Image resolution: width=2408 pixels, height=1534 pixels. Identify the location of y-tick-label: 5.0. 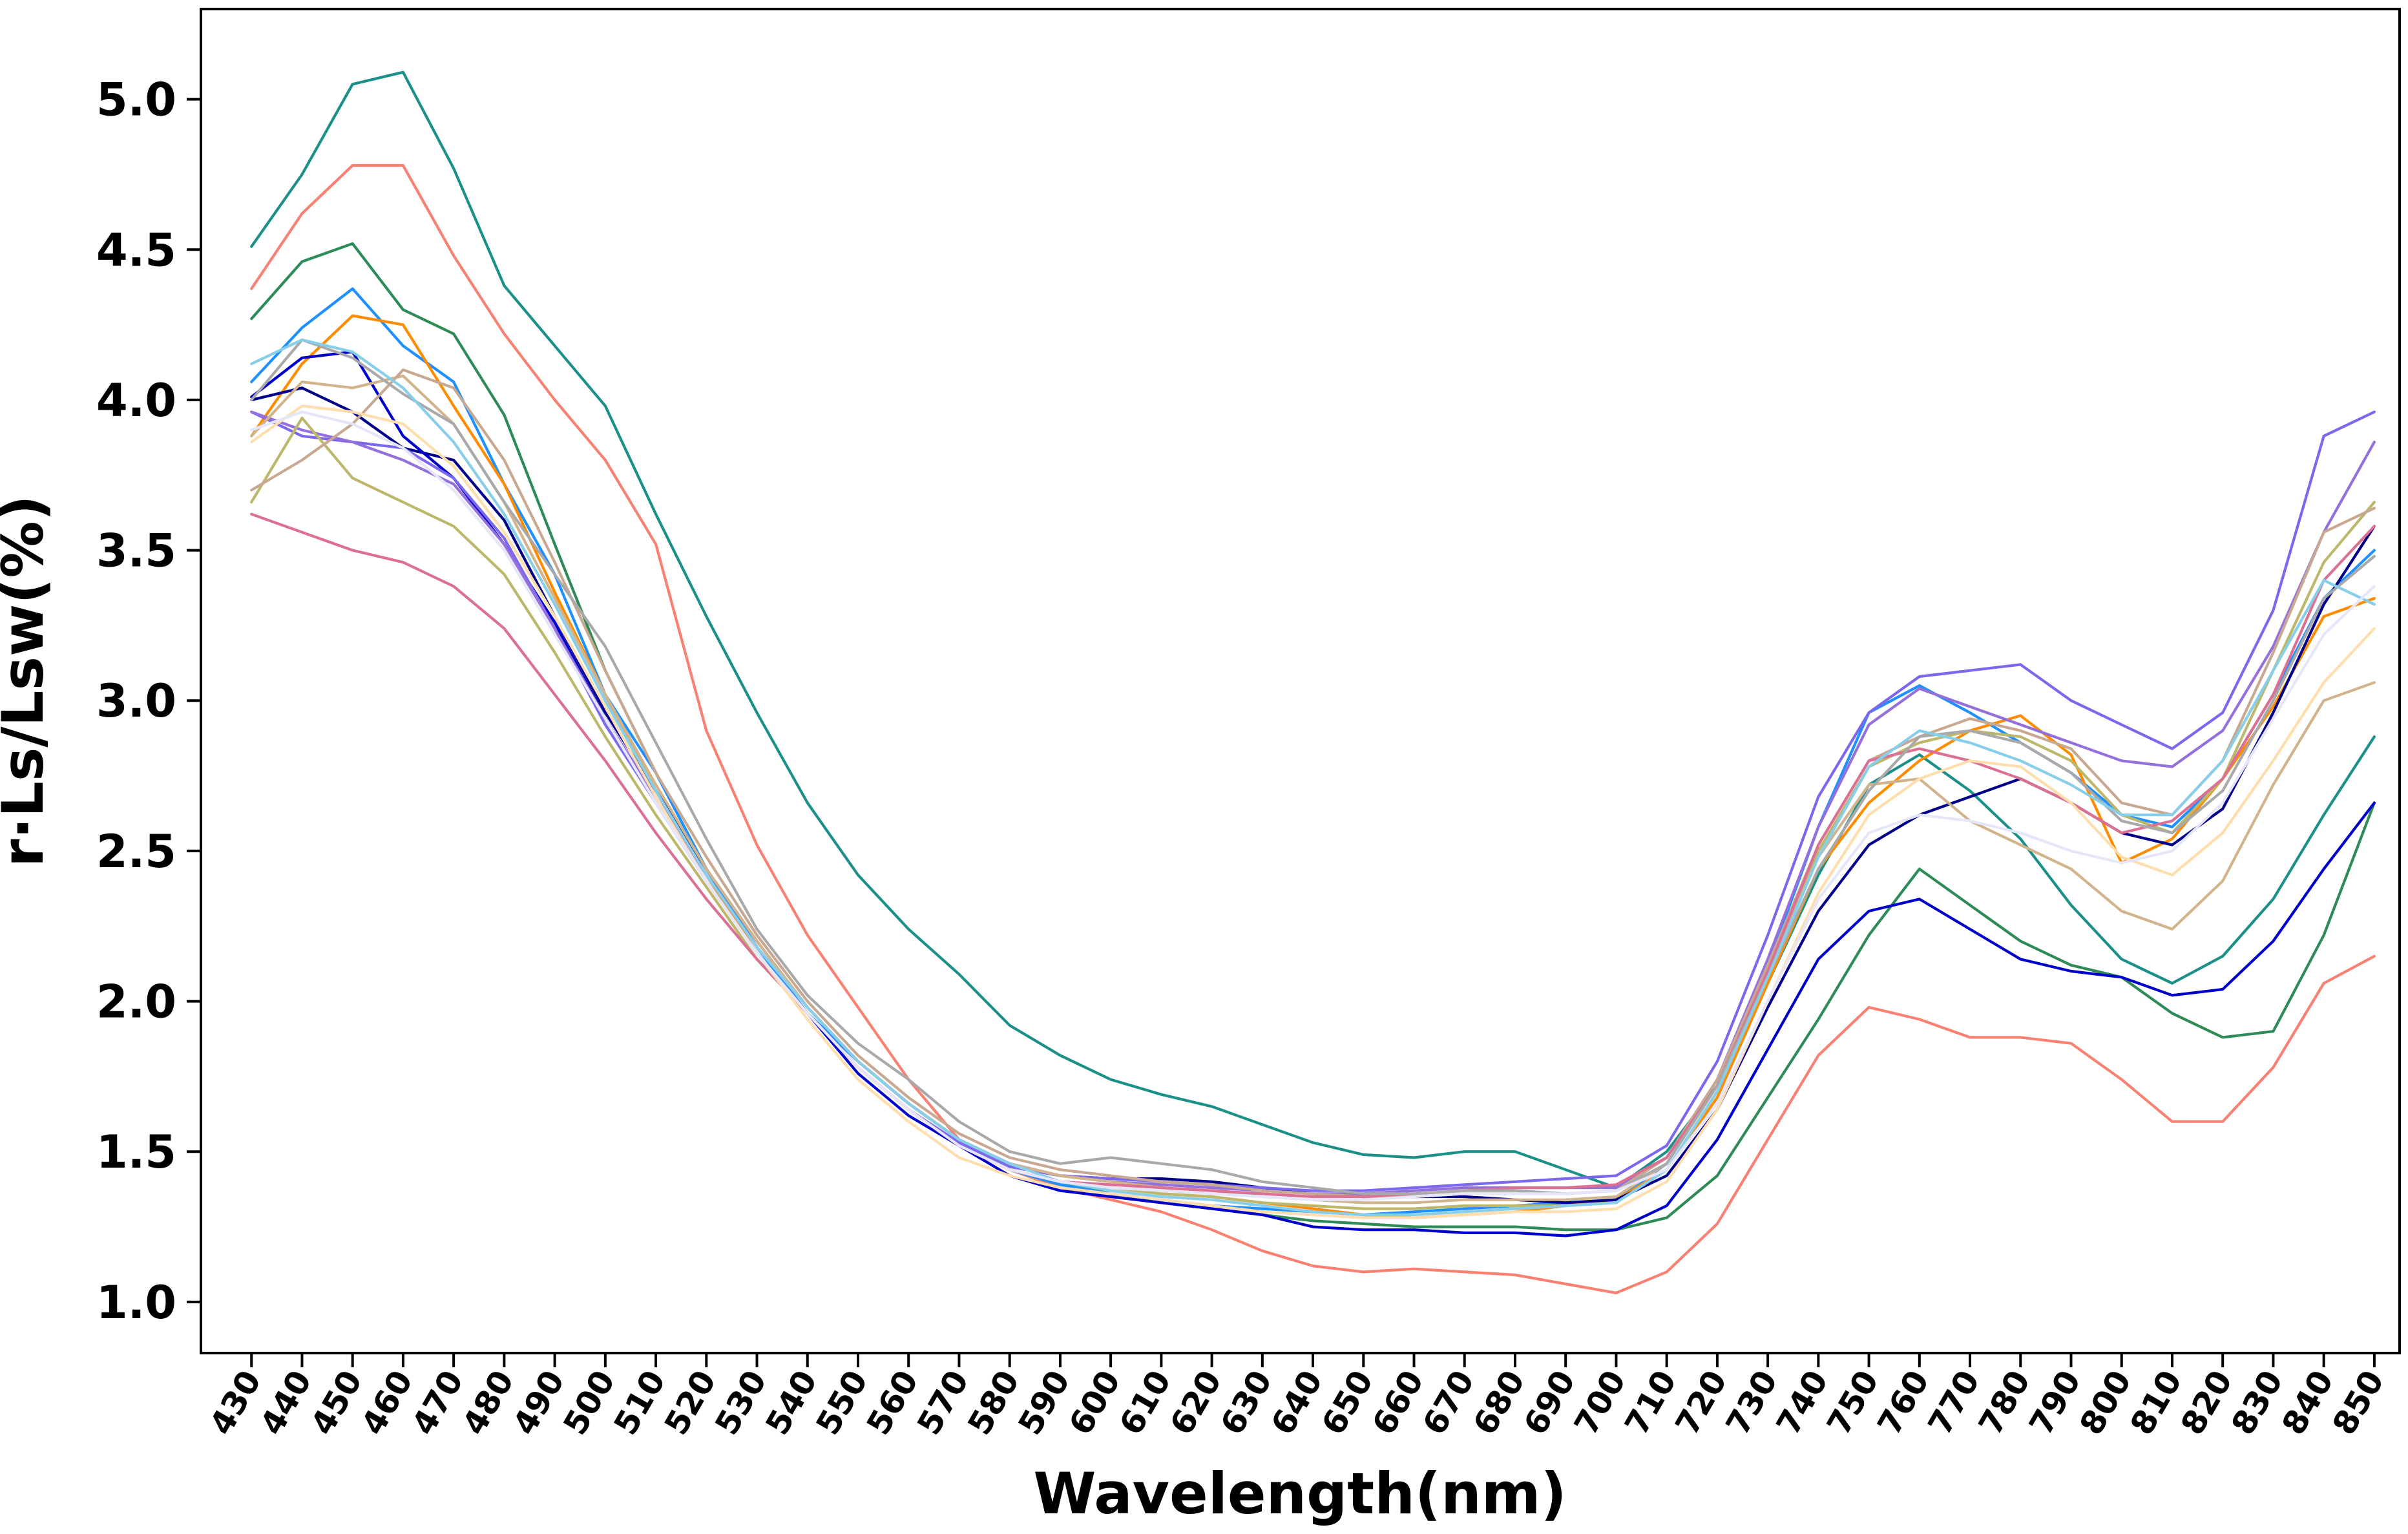
(136, 100).